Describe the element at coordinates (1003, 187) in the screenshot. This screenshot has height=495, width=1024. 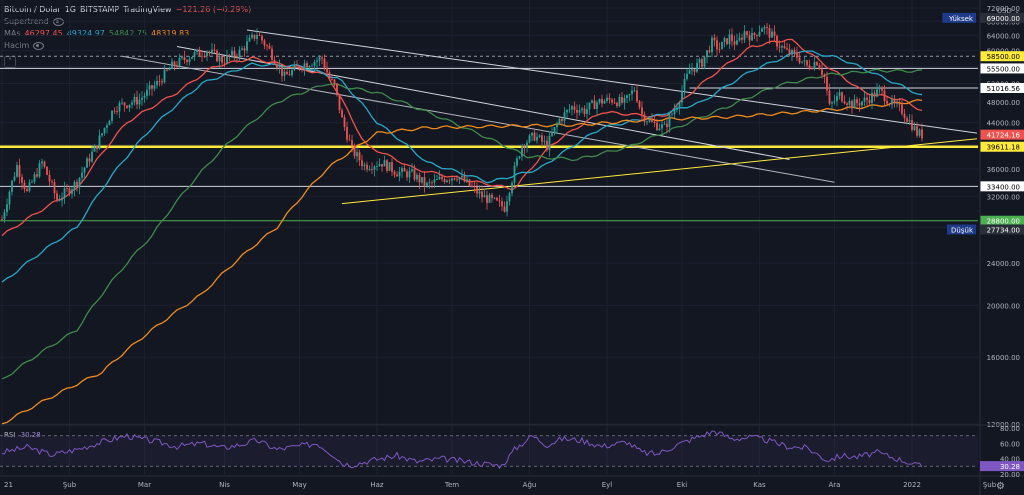
I see `price-tag: 33400.00` at that location.